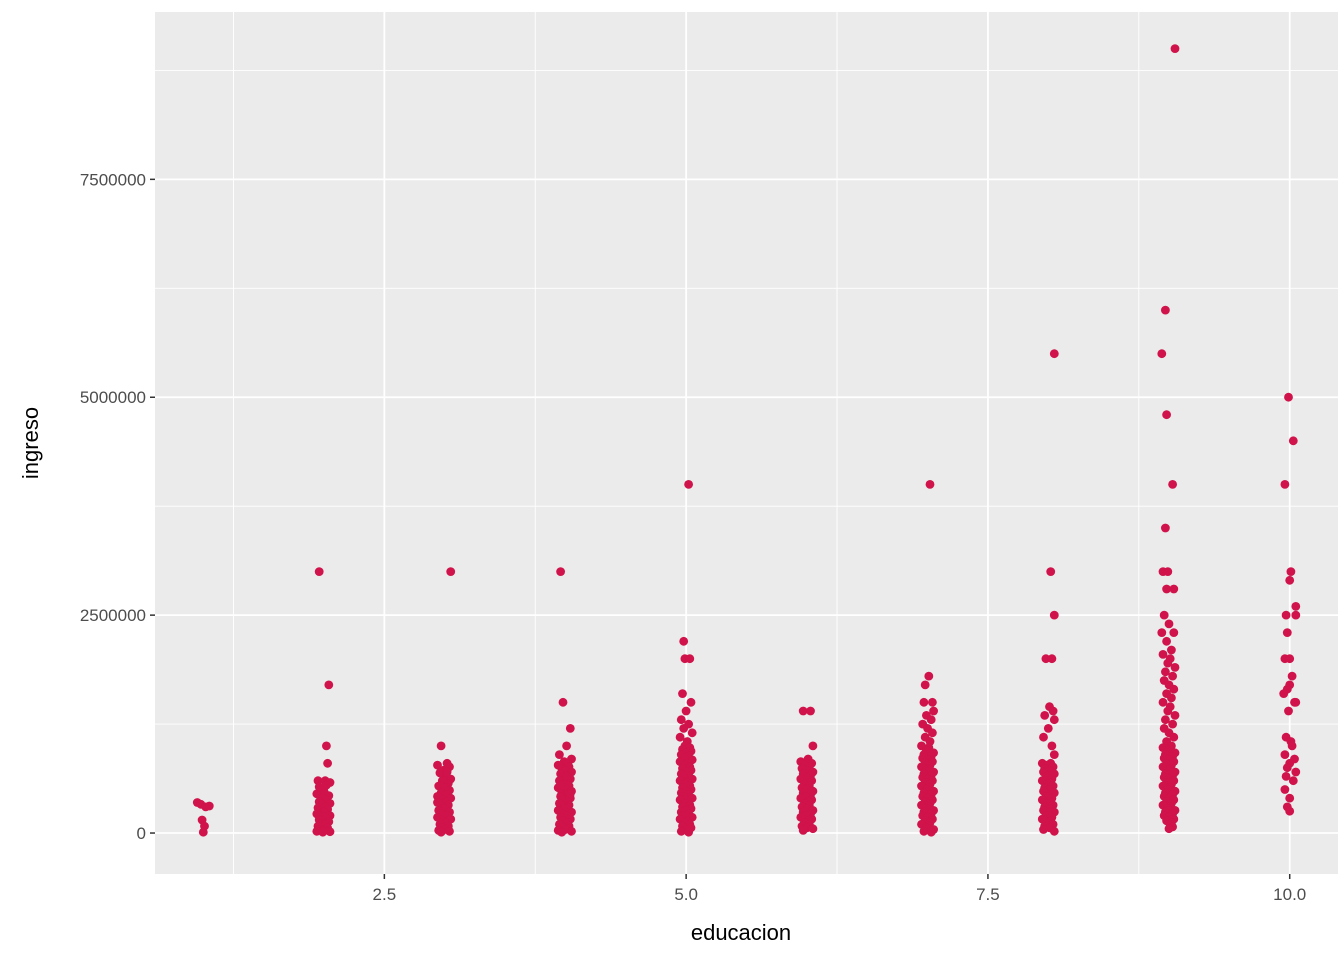  Describe the element at coordinates (839, 889) in the screenshot. I see `x-axis-ticks: 2.5 5.0 7.5 10.0` at that location.